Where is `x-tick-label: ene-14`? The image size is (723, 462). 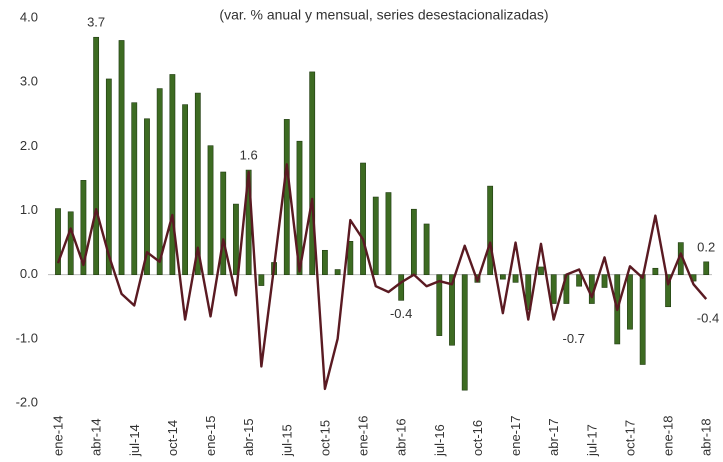
x-tick-label: ene-14 is located at coordinates (58, 436).